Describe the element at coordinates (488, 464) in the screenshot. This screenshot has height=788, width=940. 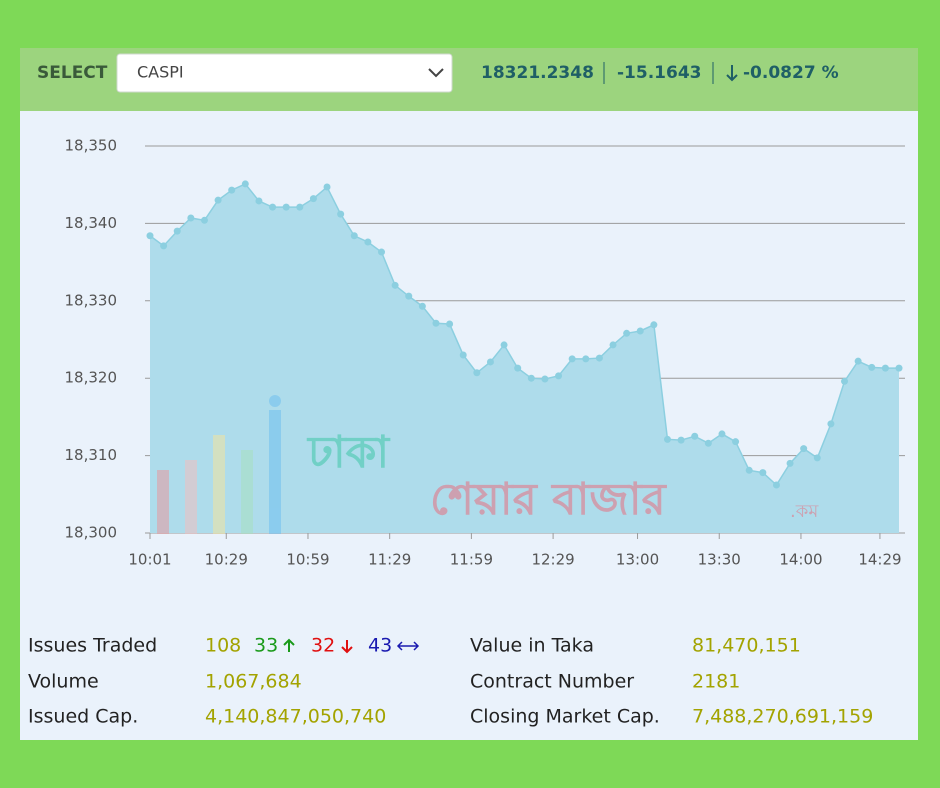
I see `watermark: ঢাকা শেয়ার বাজার .কম` at that location.